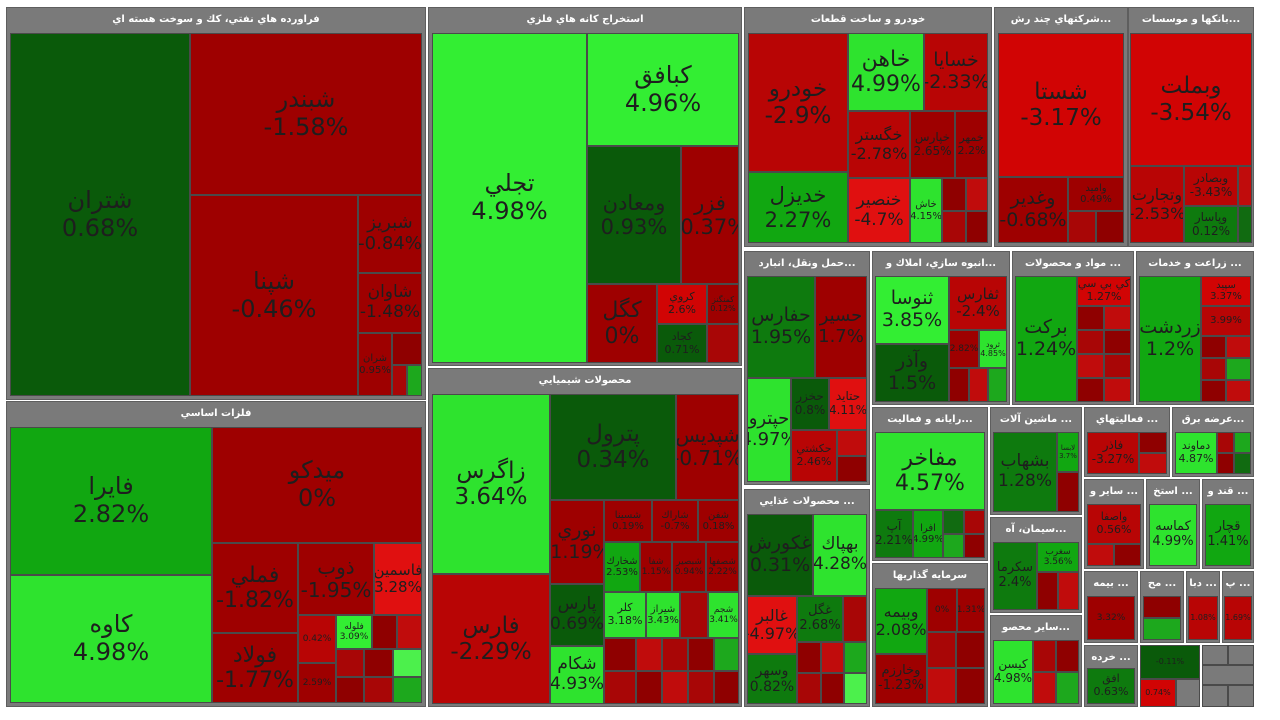 Image resolution: width=1280 pixels, height=720 pixels. What do you see at coordinates (255, 668) in the screenshot?
I see `stock-tile: فولاد -1.77%` at bounding box center [255, 668].